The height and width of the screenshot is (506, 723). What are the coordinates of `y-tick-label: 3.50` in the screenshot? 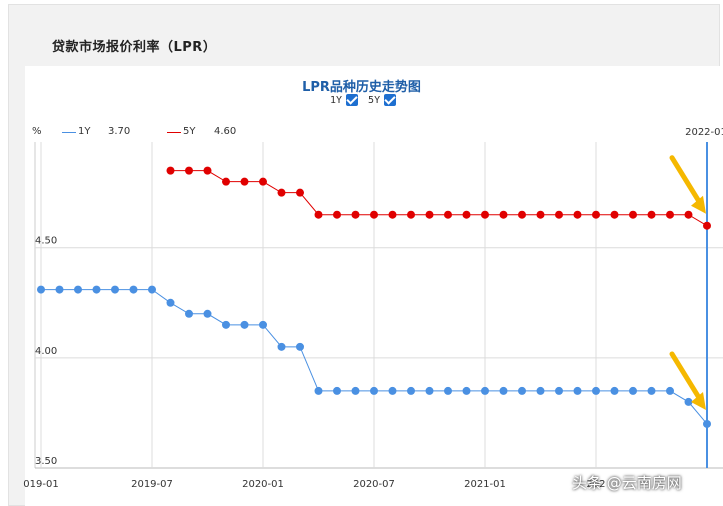 It's located at (46, 461).